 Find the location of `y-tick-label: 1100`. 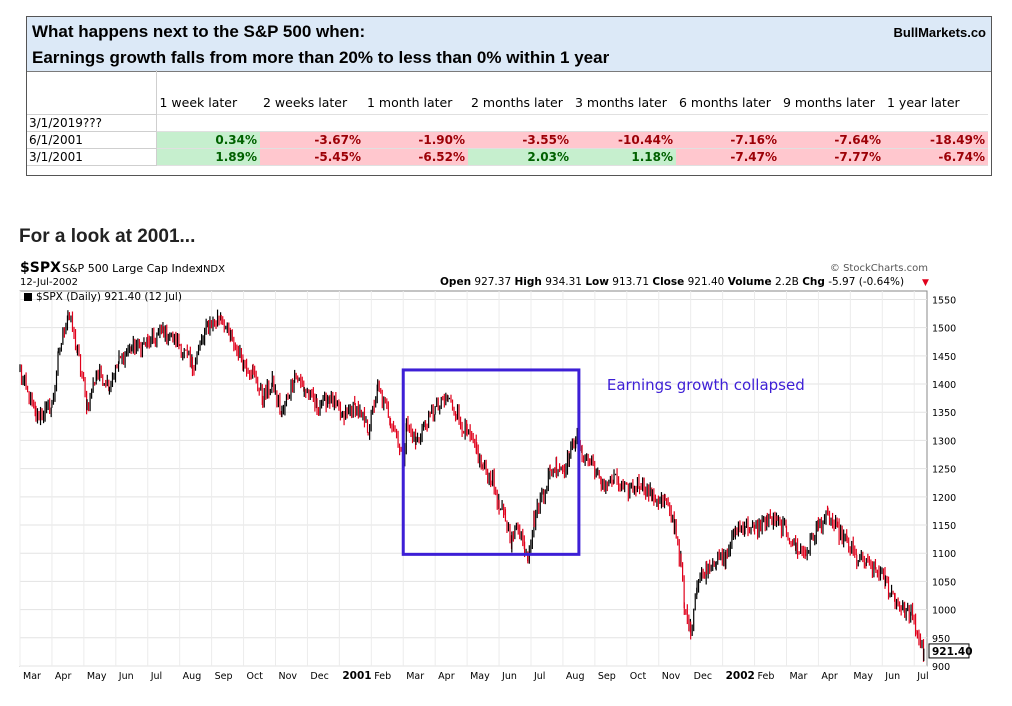

y-tick-label: 1100 is located at coordinates (944, 554).